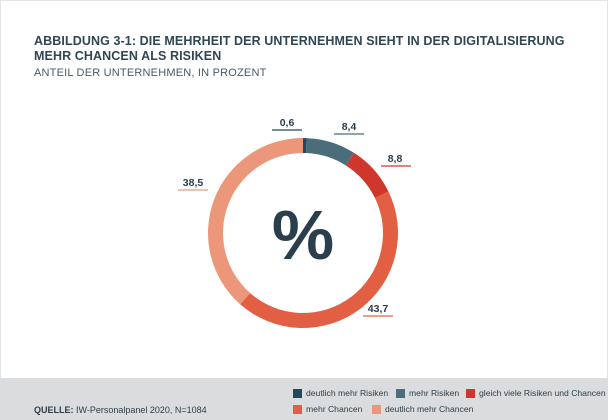  I want to click on data-label-4: 38,5, so click(193, 183).